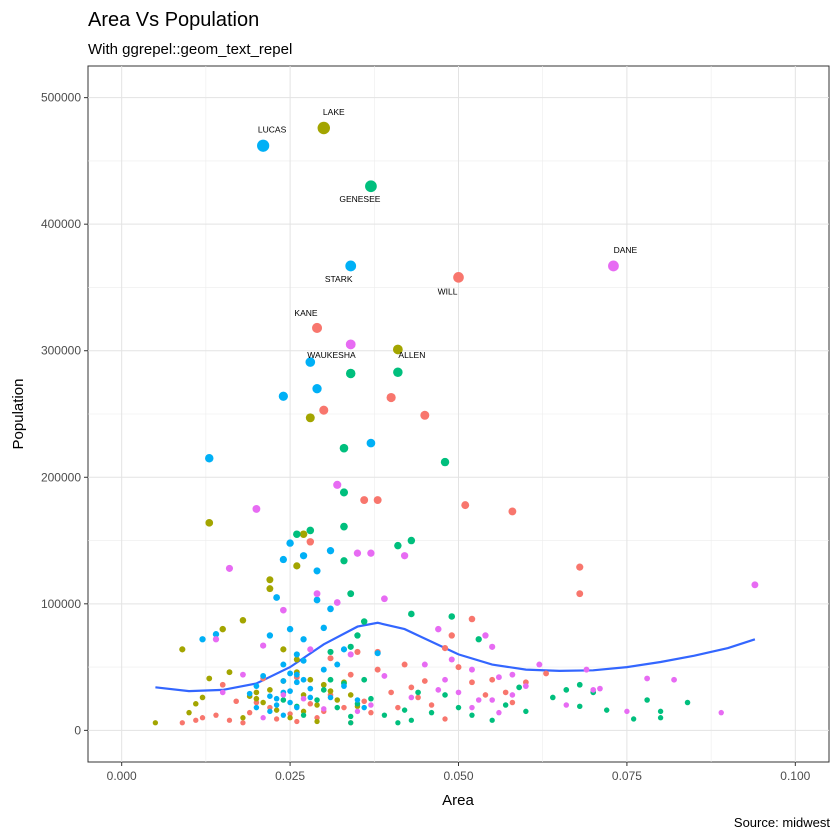  Describe the element at coordinates (458, 800) in the screenshot. I see `x-axis-title: Area` at that location.